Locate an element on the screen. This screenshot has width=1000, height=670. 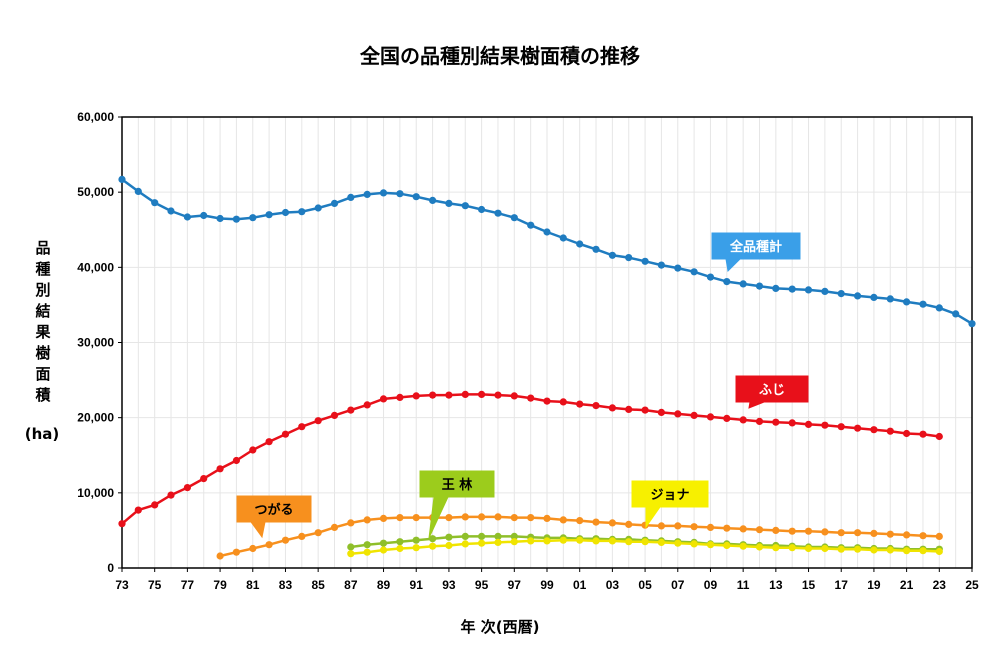
callout-box is located at coordinates (772, 392).